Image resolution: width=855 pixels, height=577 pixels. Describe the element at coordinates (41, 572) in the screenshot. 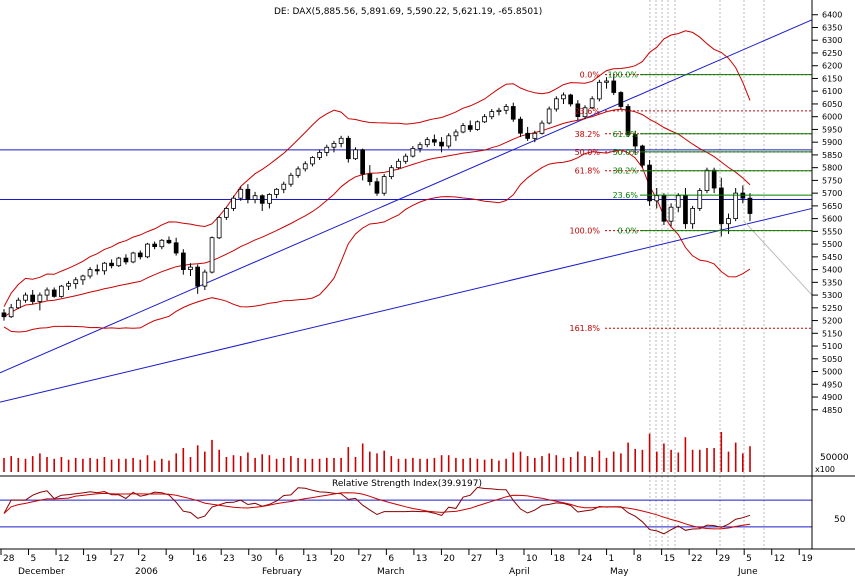

I see `month-label: December` at that location.